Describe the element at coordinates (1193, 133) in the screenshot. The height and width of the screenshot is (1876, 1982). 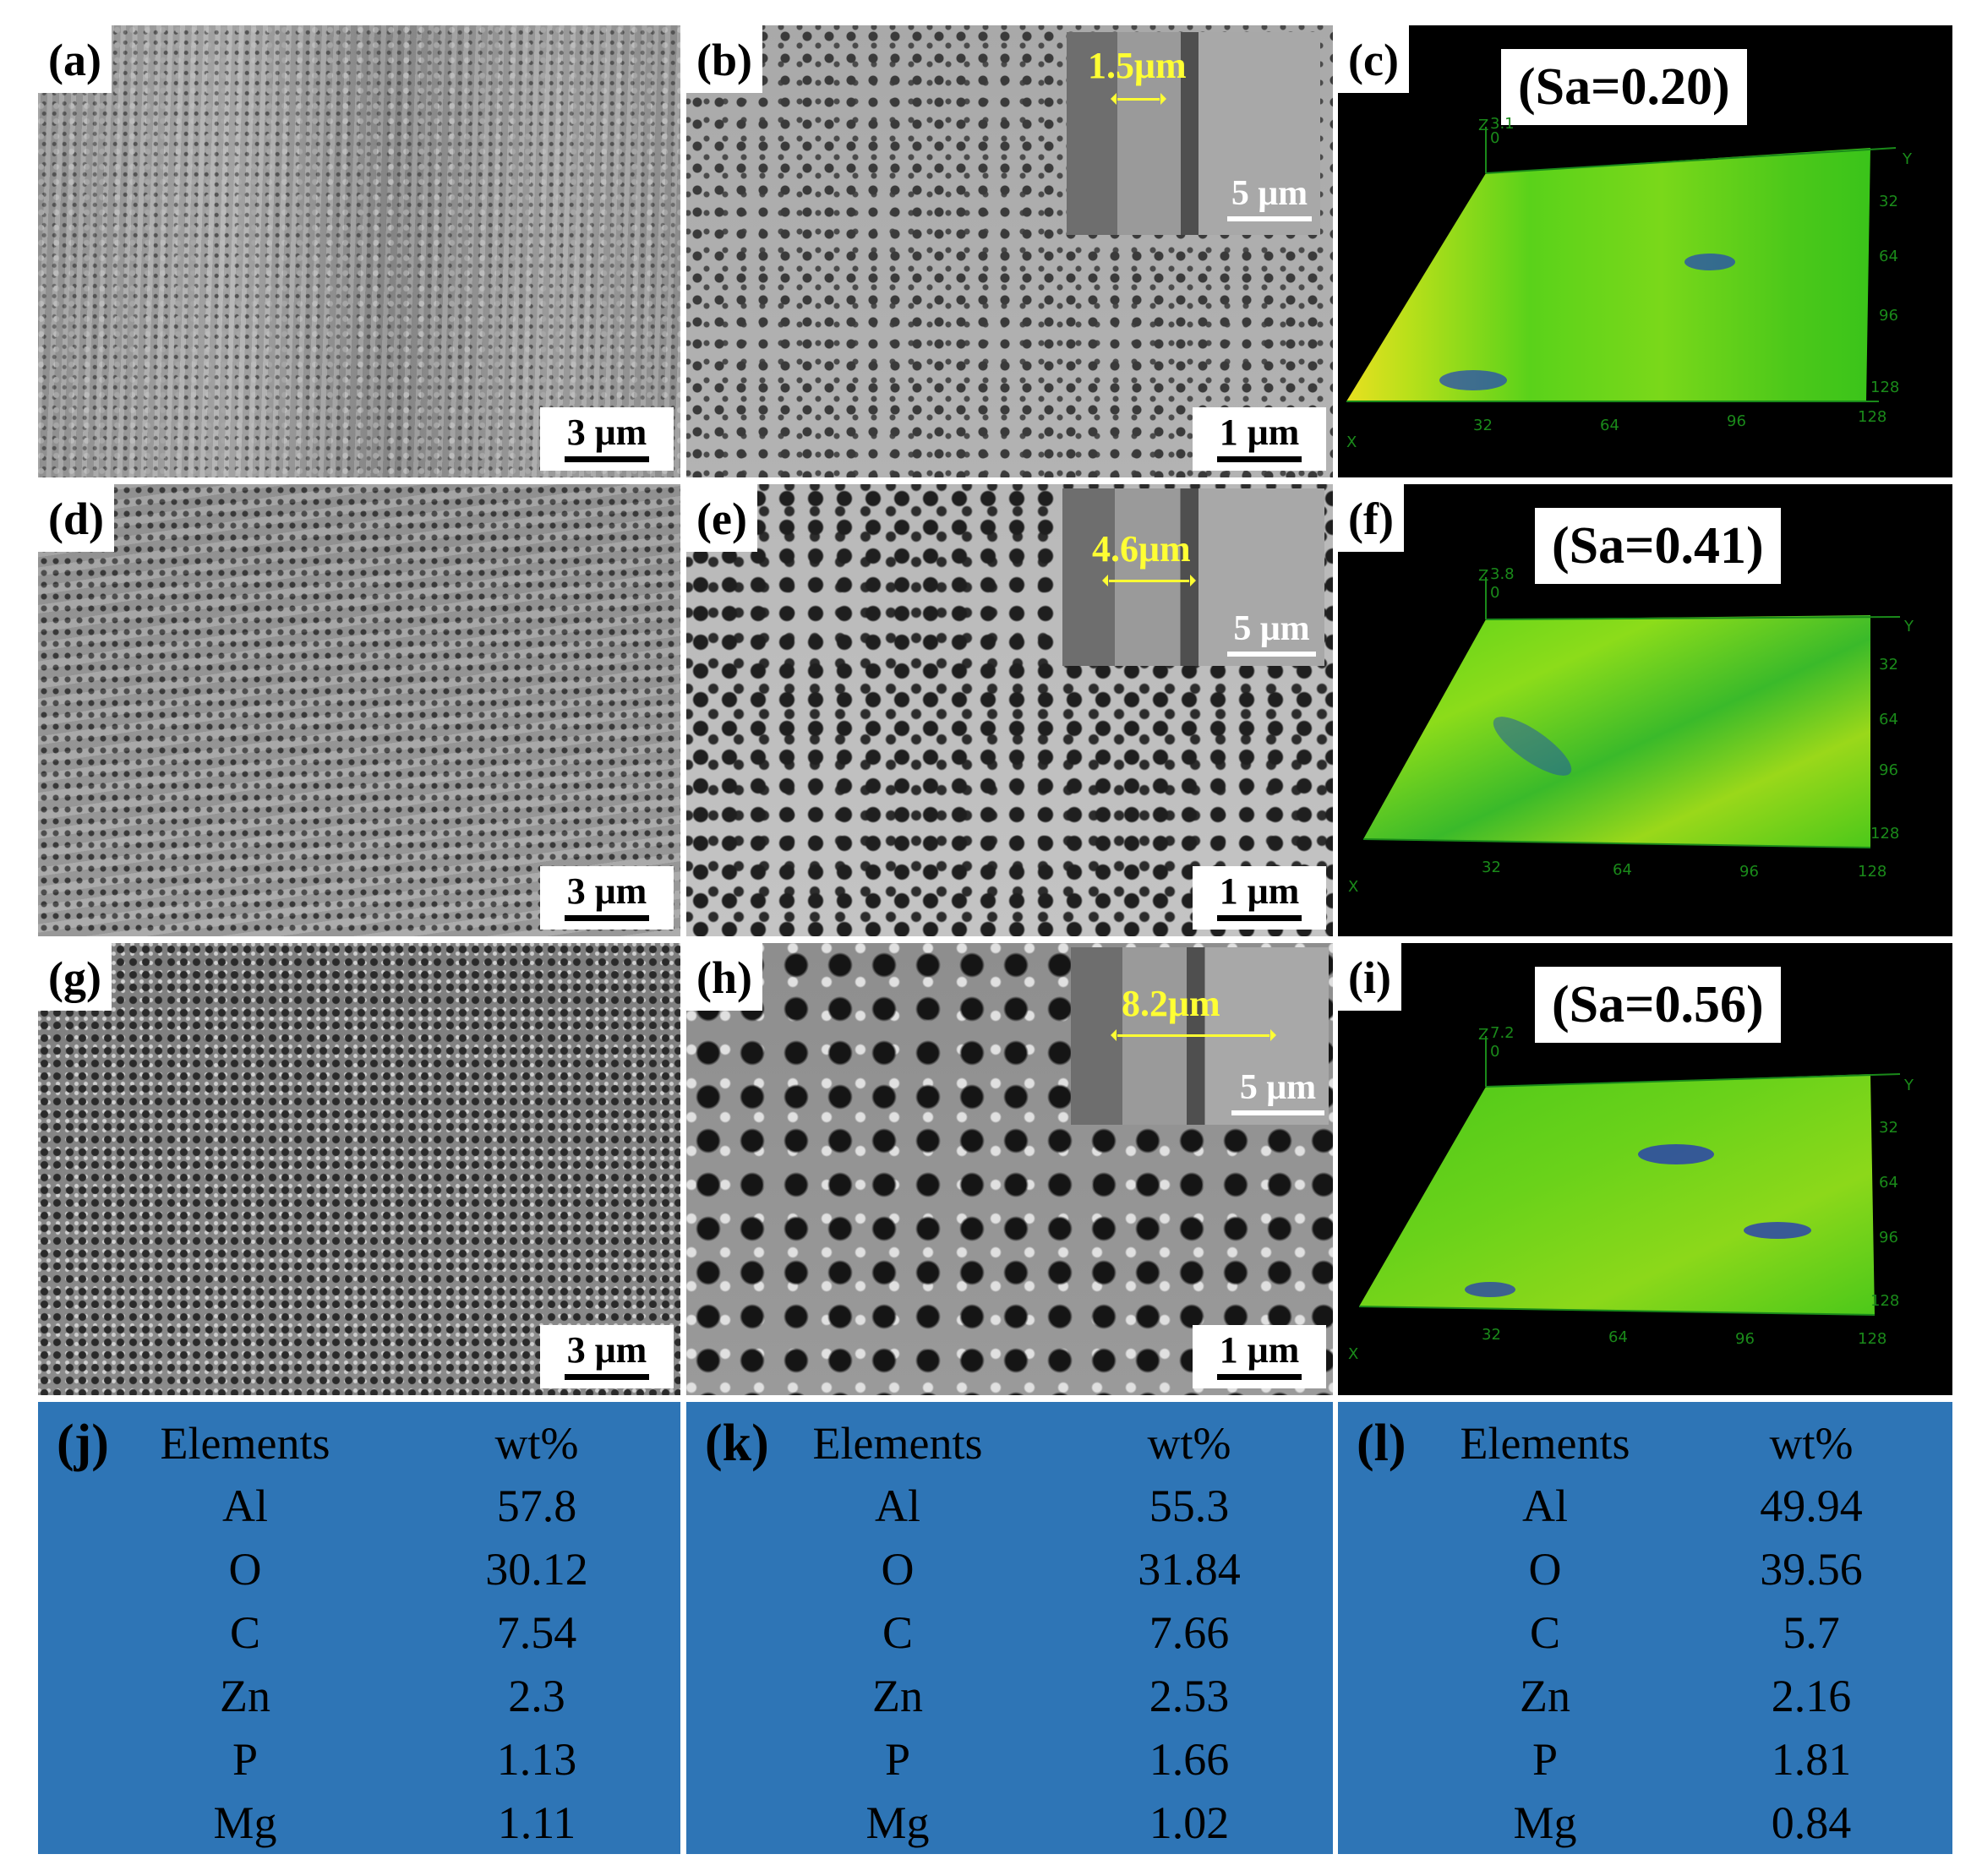
I see `cross-section-inset-b: 1.5μm 5 μm` at that location.